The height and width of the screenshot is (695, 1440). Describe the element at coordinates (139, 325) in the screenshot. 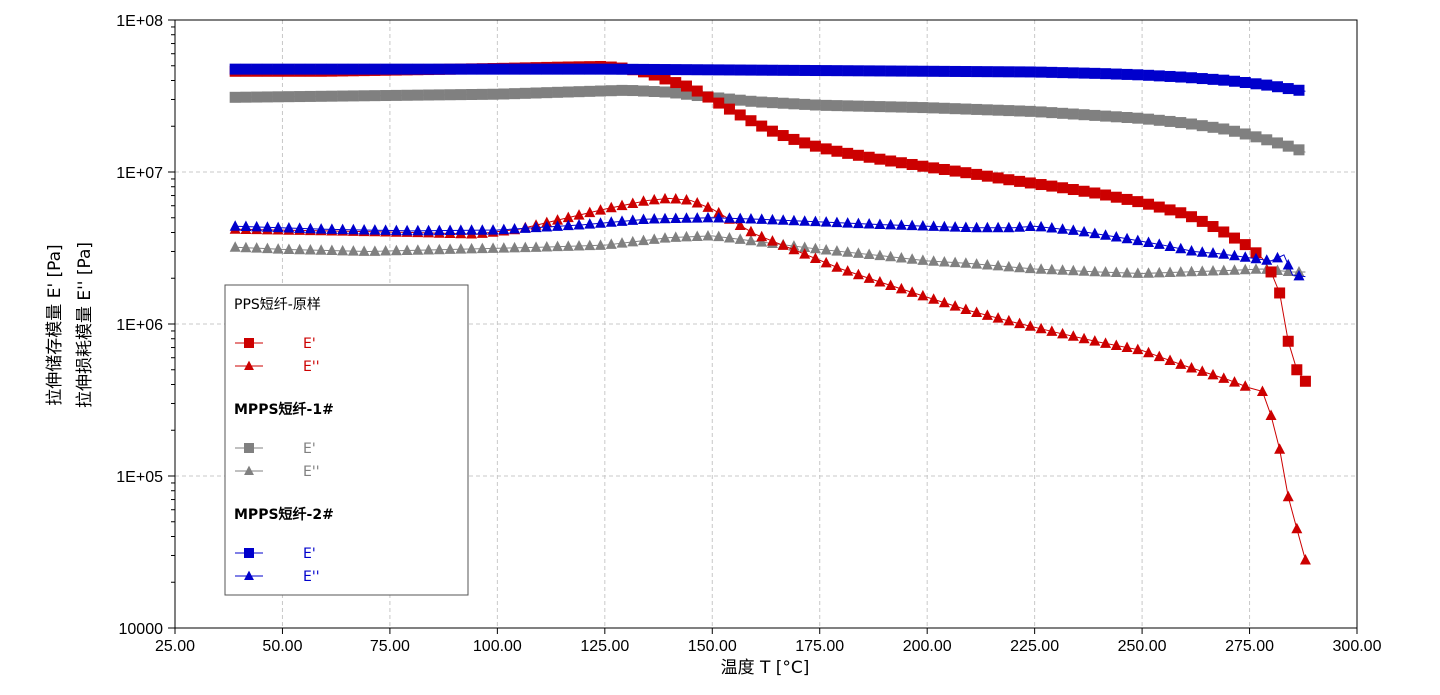

I see `y-tick-labels: 10000 1E+05 1E+06 1E+07 1E+08` at that location.